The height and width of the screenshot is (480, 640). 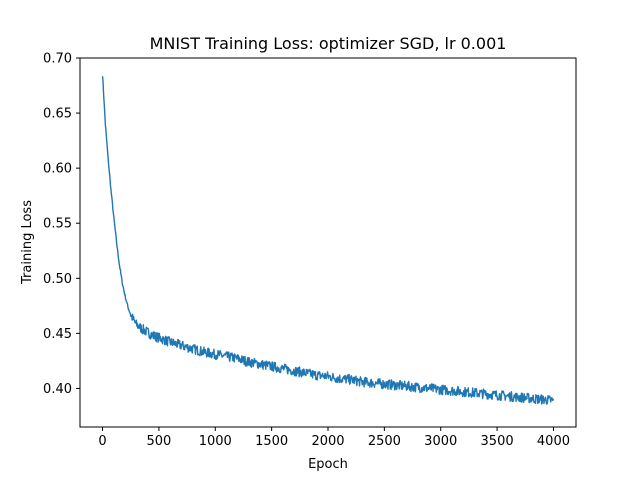 What do you see at coordinates (440, 441) in the screenshot?
I see `x-tick-label: 3000` at bounding box center [440, 441].